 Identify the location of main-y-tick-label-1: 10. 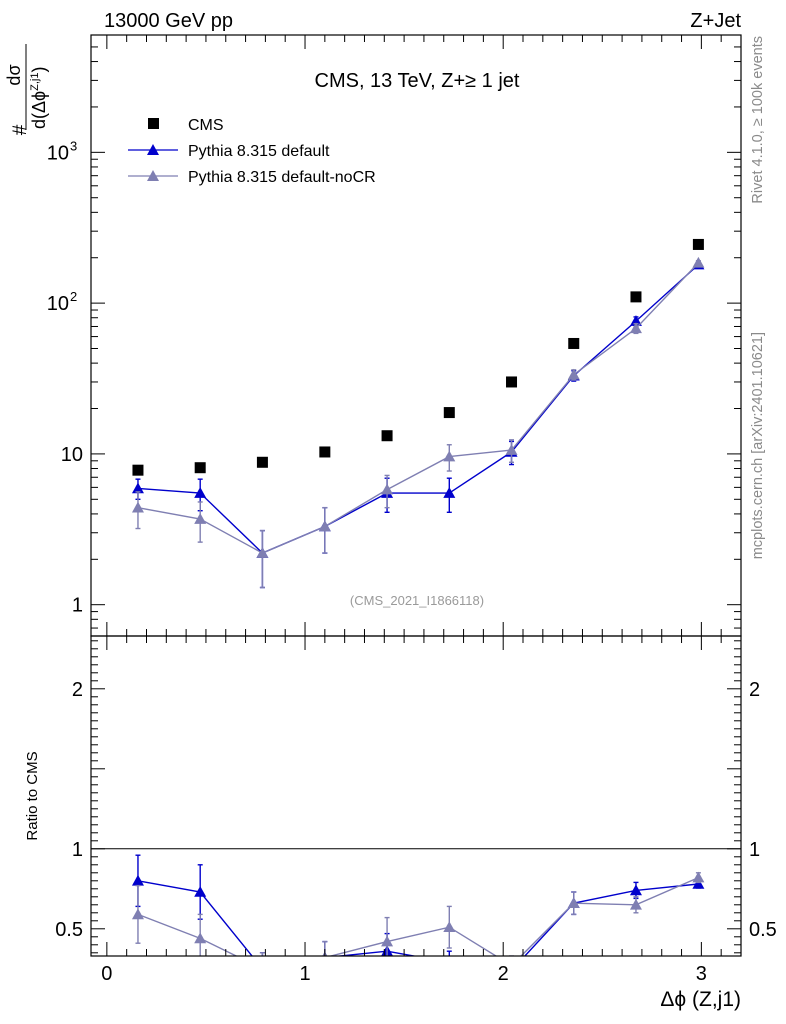
(72, 455).